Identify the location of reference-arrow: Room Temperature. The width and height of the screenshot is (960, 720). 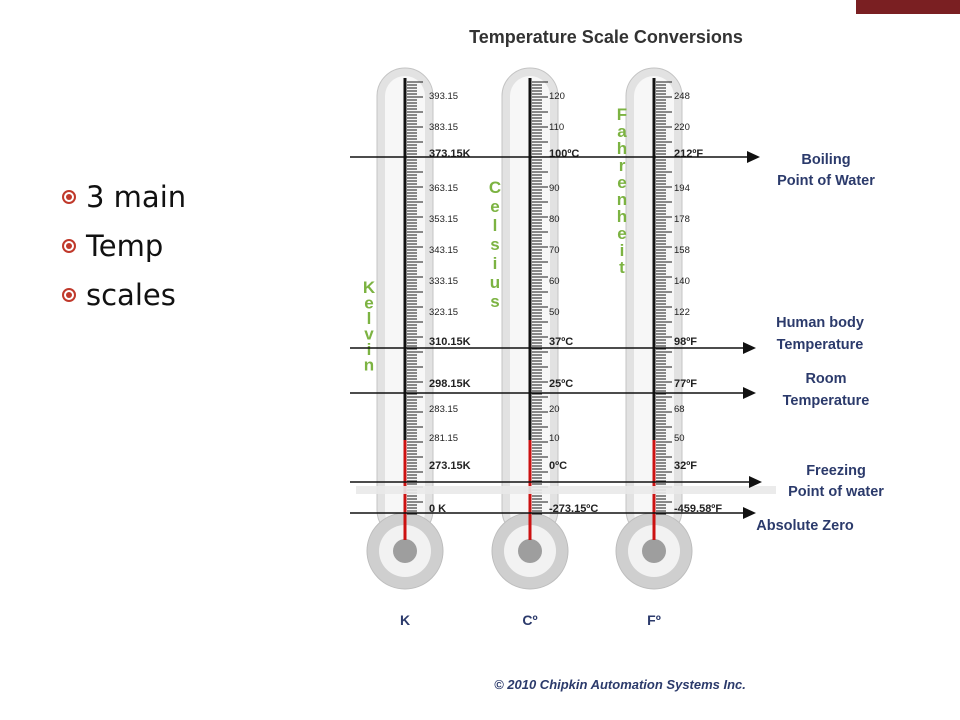
(609, 390).